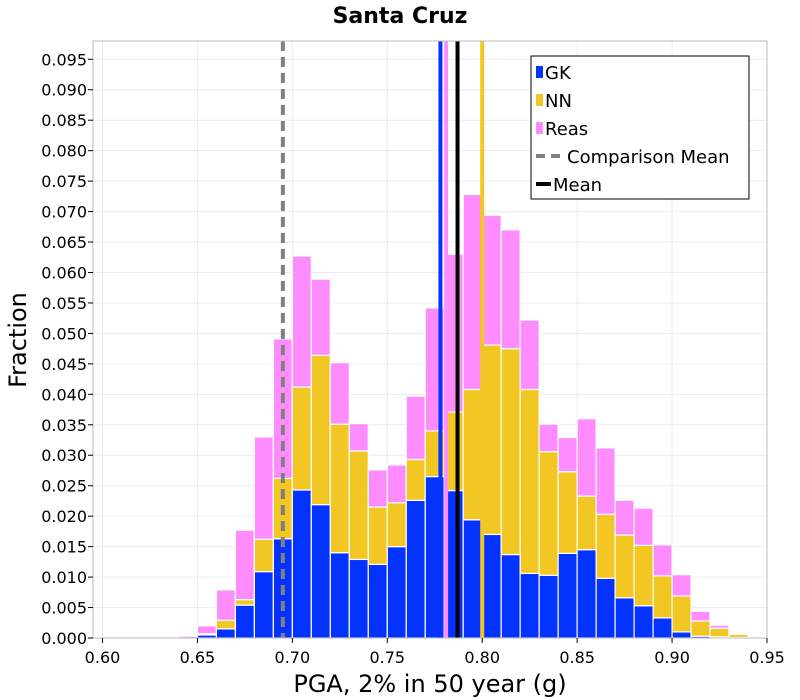  Describe the element at coordinates (64, 608) in the screenshot. I see `y-tick-label: 0.005` at that location.